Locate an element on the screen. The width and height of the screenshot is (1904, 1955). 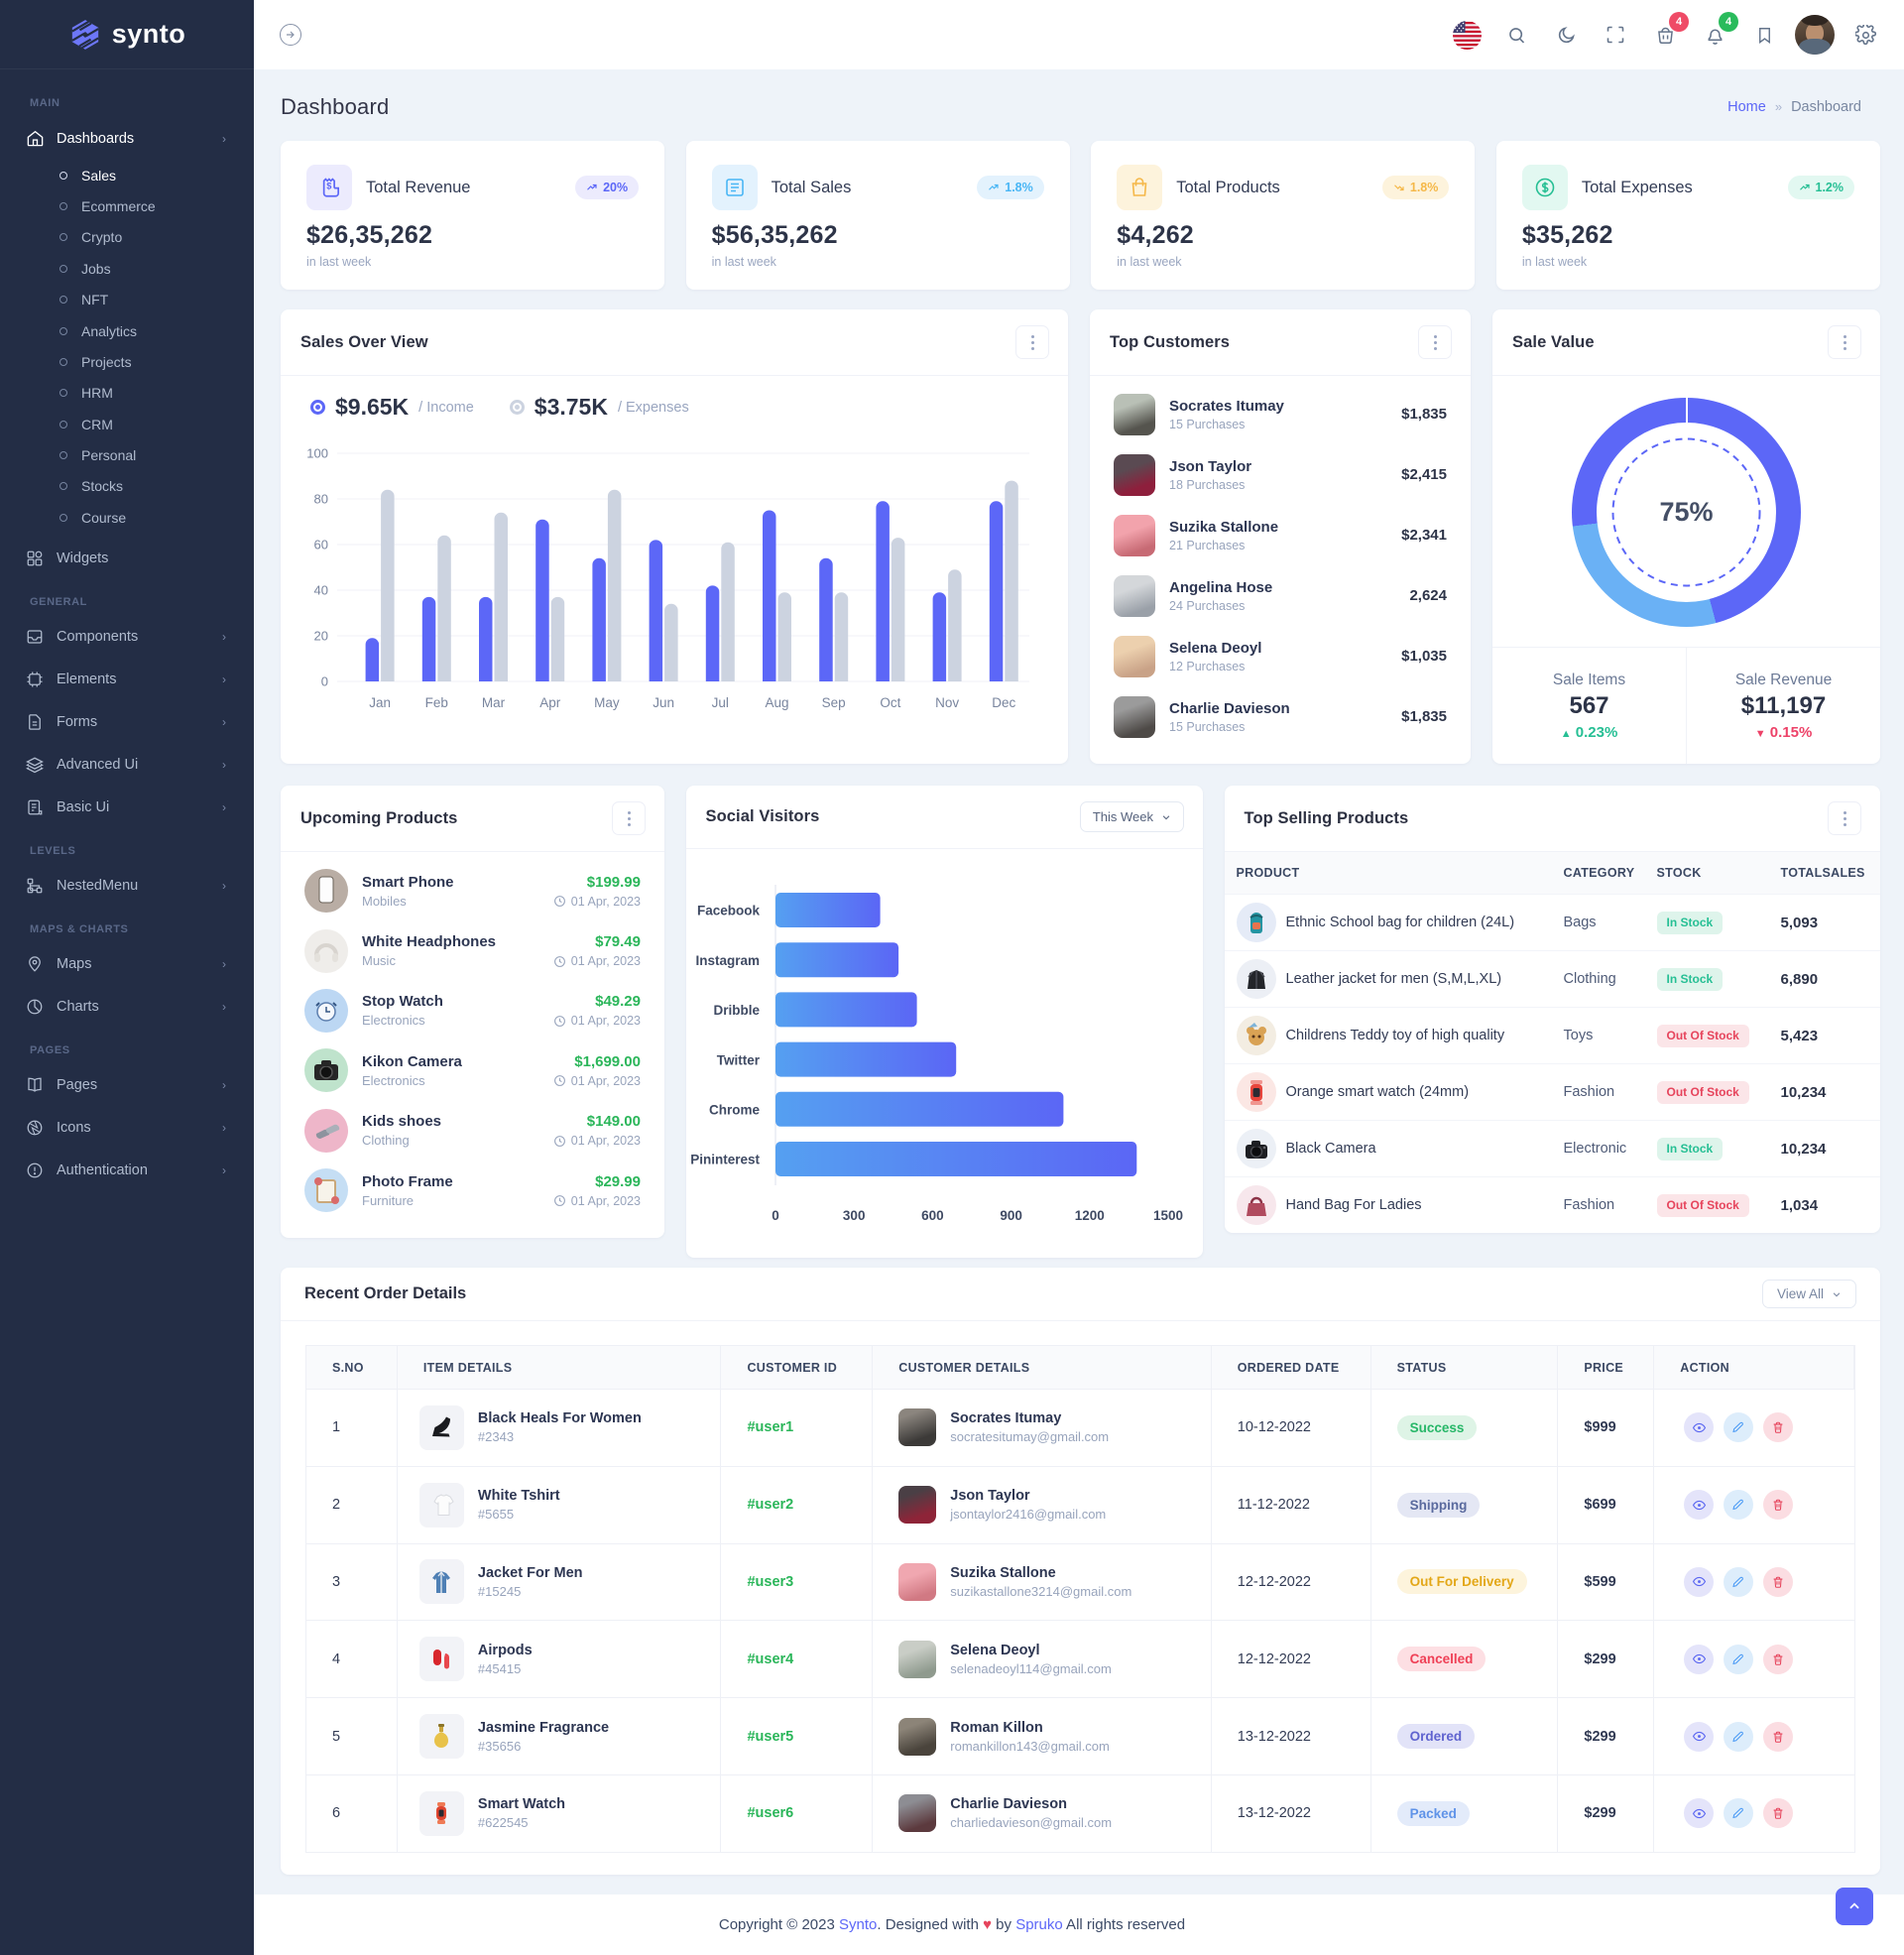
svg-text: Chrome is located at coordinates (733, 1110).